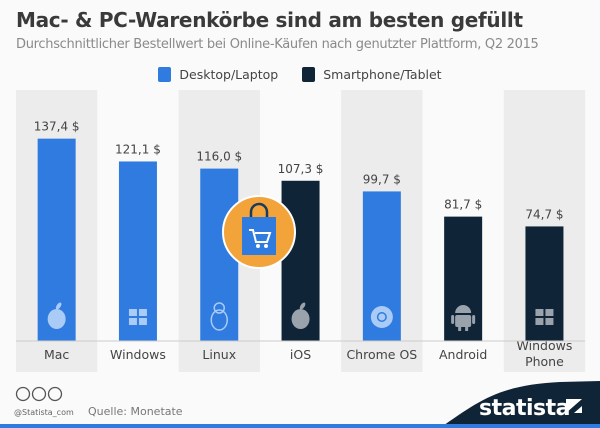 This screenshot has width=600, height=428. I want to click on linux-head, so click(219, 308).